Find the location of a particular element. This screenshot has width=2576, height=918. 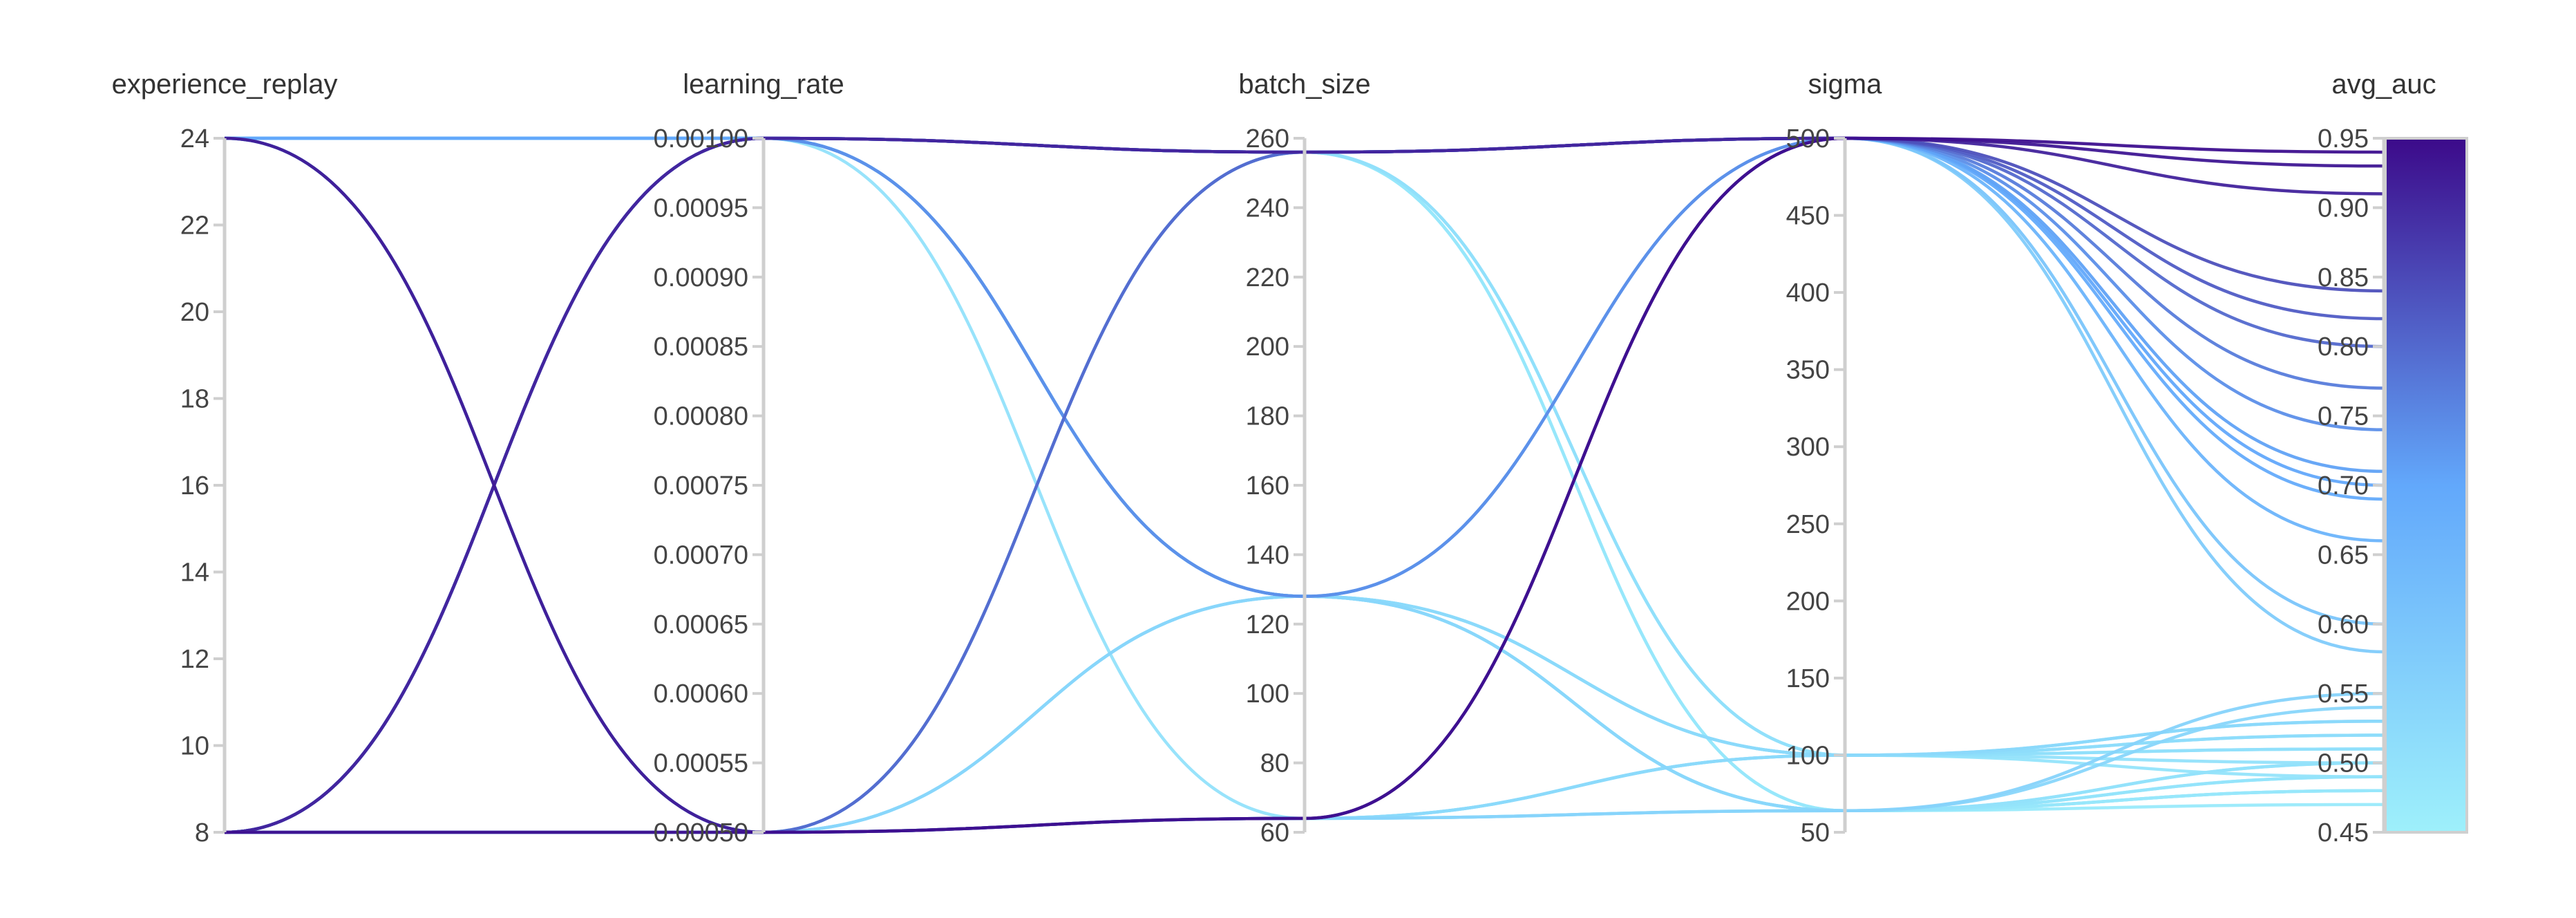

tick-label-batch_size-2: 220 is located at coordinates (1267, 277).